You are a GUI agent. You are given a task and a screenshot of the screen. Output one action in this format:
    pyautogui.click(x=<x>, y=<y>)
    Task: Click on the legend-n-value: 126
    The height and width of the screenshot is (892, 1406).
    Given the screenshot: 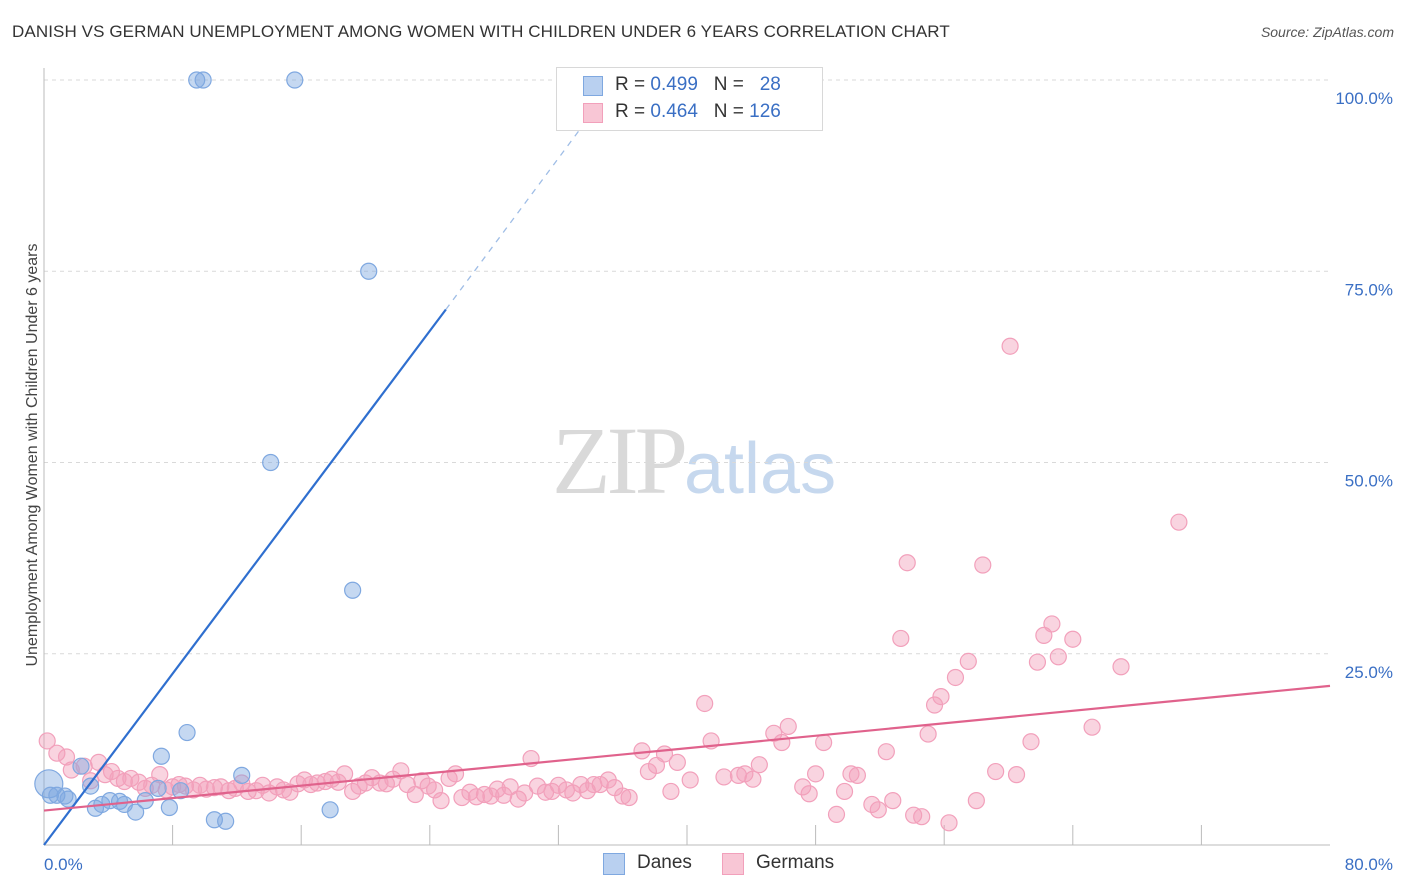 What is the action you would take?
    pyautogui.click(x=765, y=111)
    